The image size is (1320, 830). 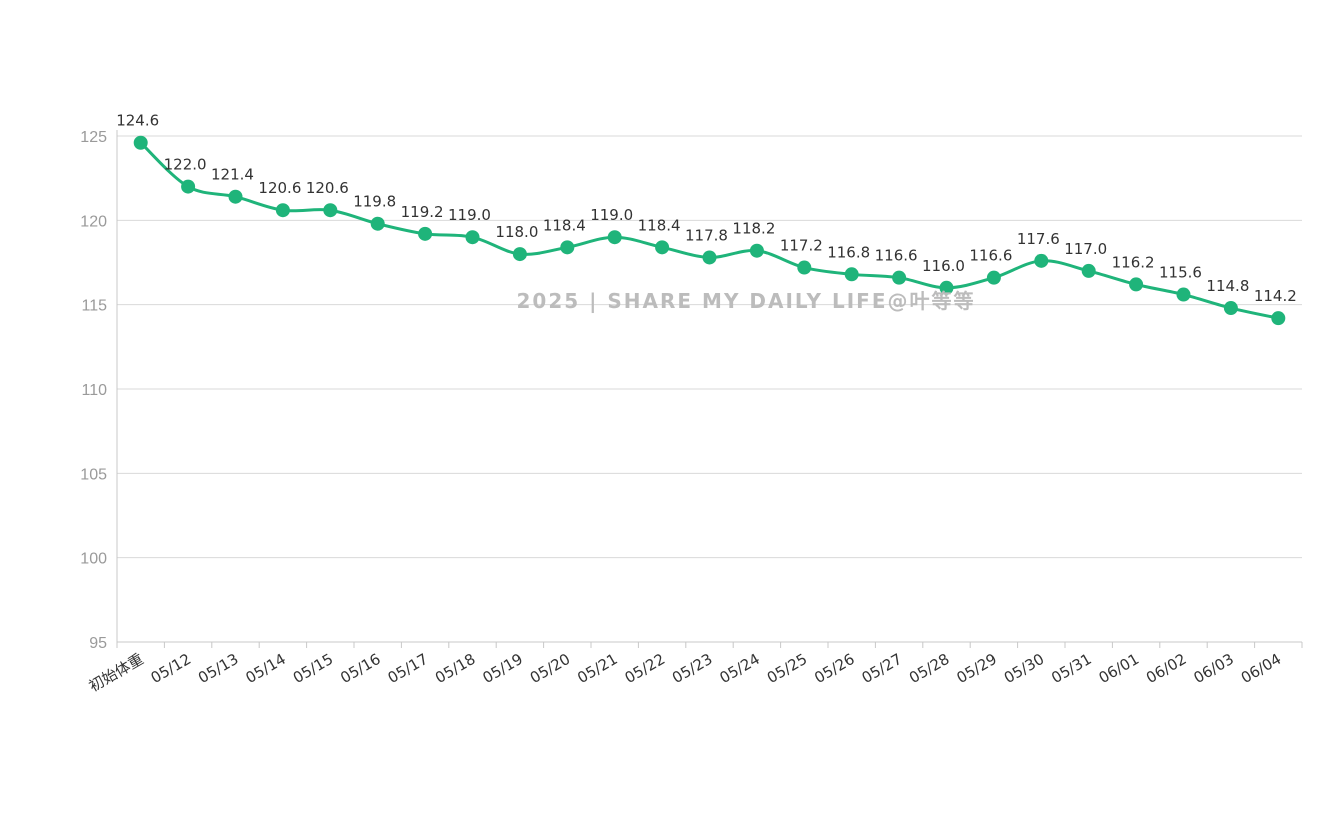 I want to click on y-tick-label: 105, so click(x=93, y=474).